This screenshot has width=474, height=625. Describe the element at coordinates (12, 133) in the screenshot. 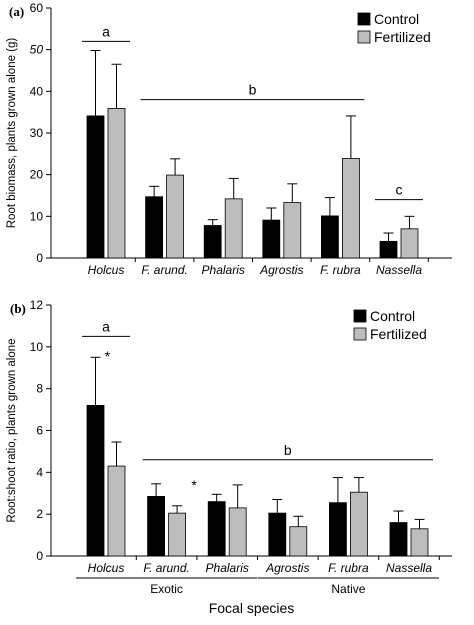

I see `y-axis-label: Root biomass, plants grown alone (g)` at that location.